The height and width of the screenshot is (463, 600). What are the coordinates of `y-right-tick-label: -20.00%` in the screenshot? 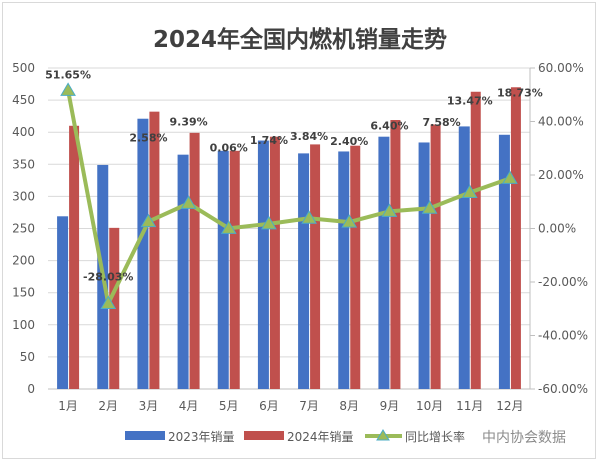 It's located at (563, 282).